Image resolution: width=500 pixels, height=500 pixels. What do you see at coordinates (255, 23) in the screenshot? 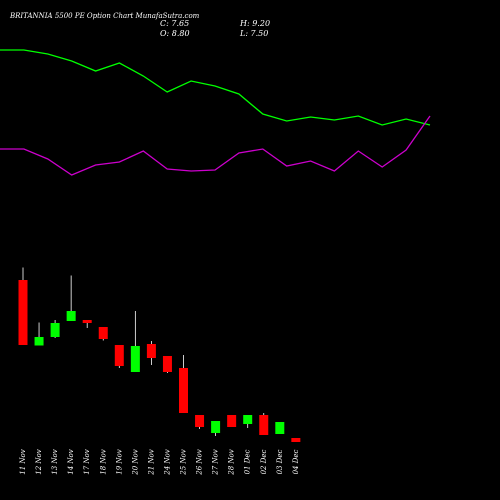
I see `high-value: H: 9.20` at bounding box center [255, 23].